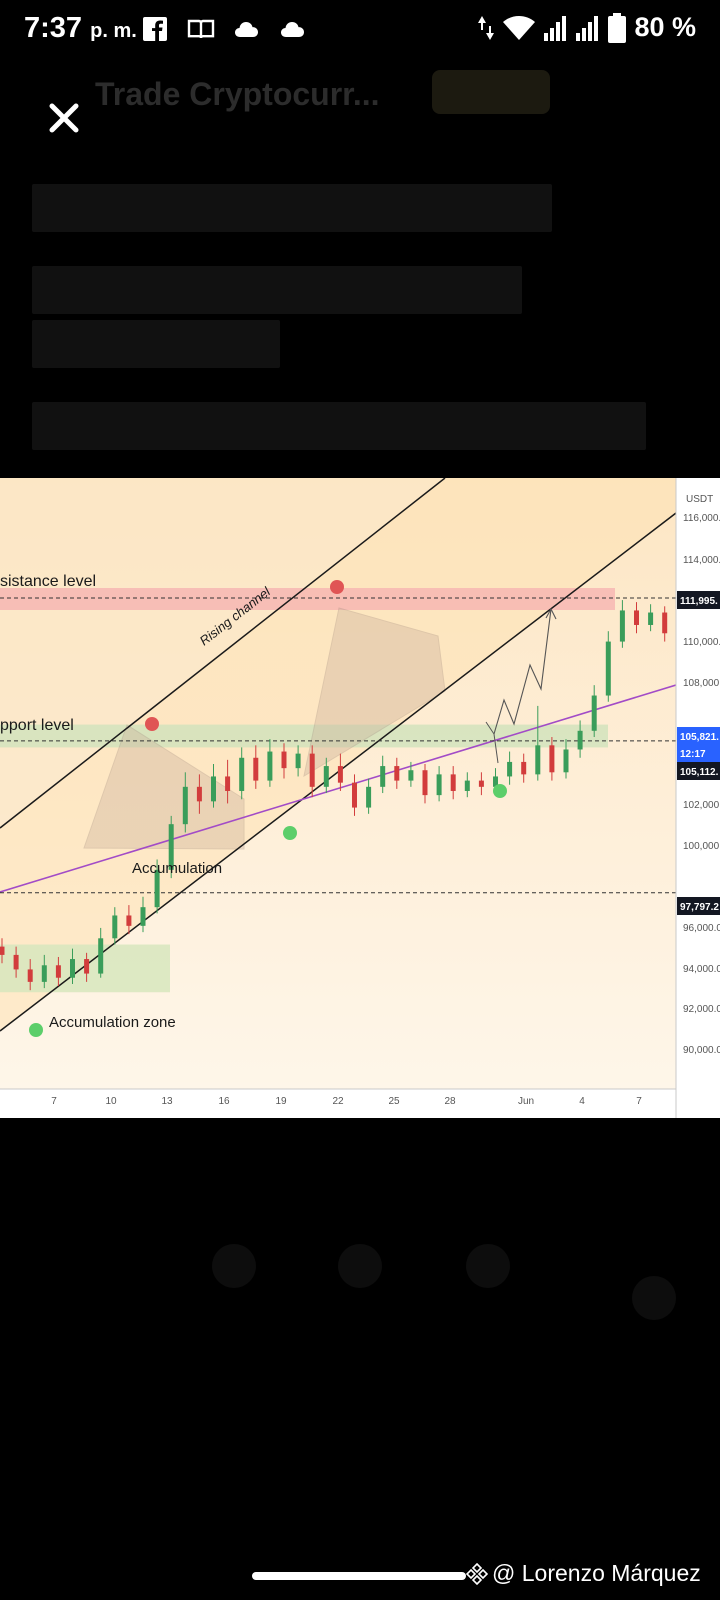 This screenshot has width=720, height=1600. Describe the element at coordinates (522, 671) in the screenshot. I see `projection-path` at that location.